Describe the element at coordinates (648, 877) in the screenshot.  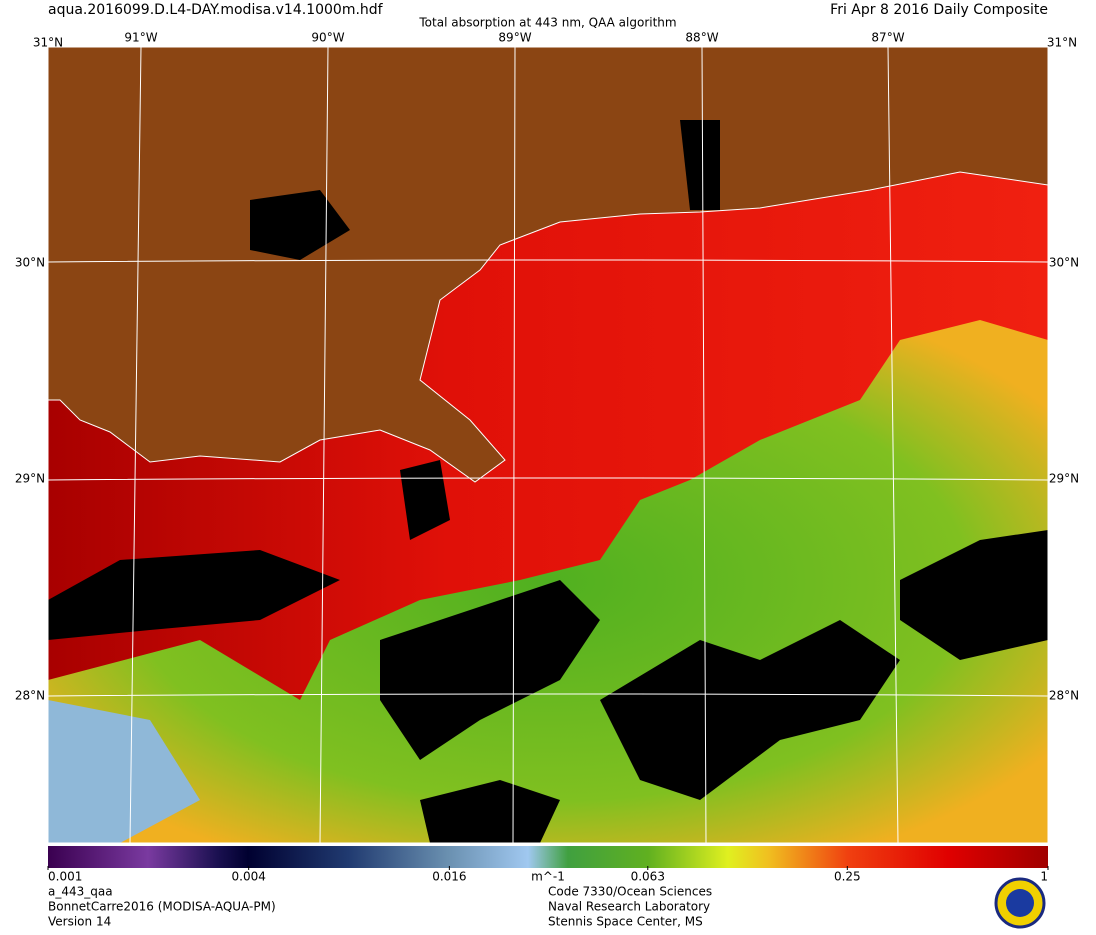
I see `colorbar-tick-label: 0.063` at that location.